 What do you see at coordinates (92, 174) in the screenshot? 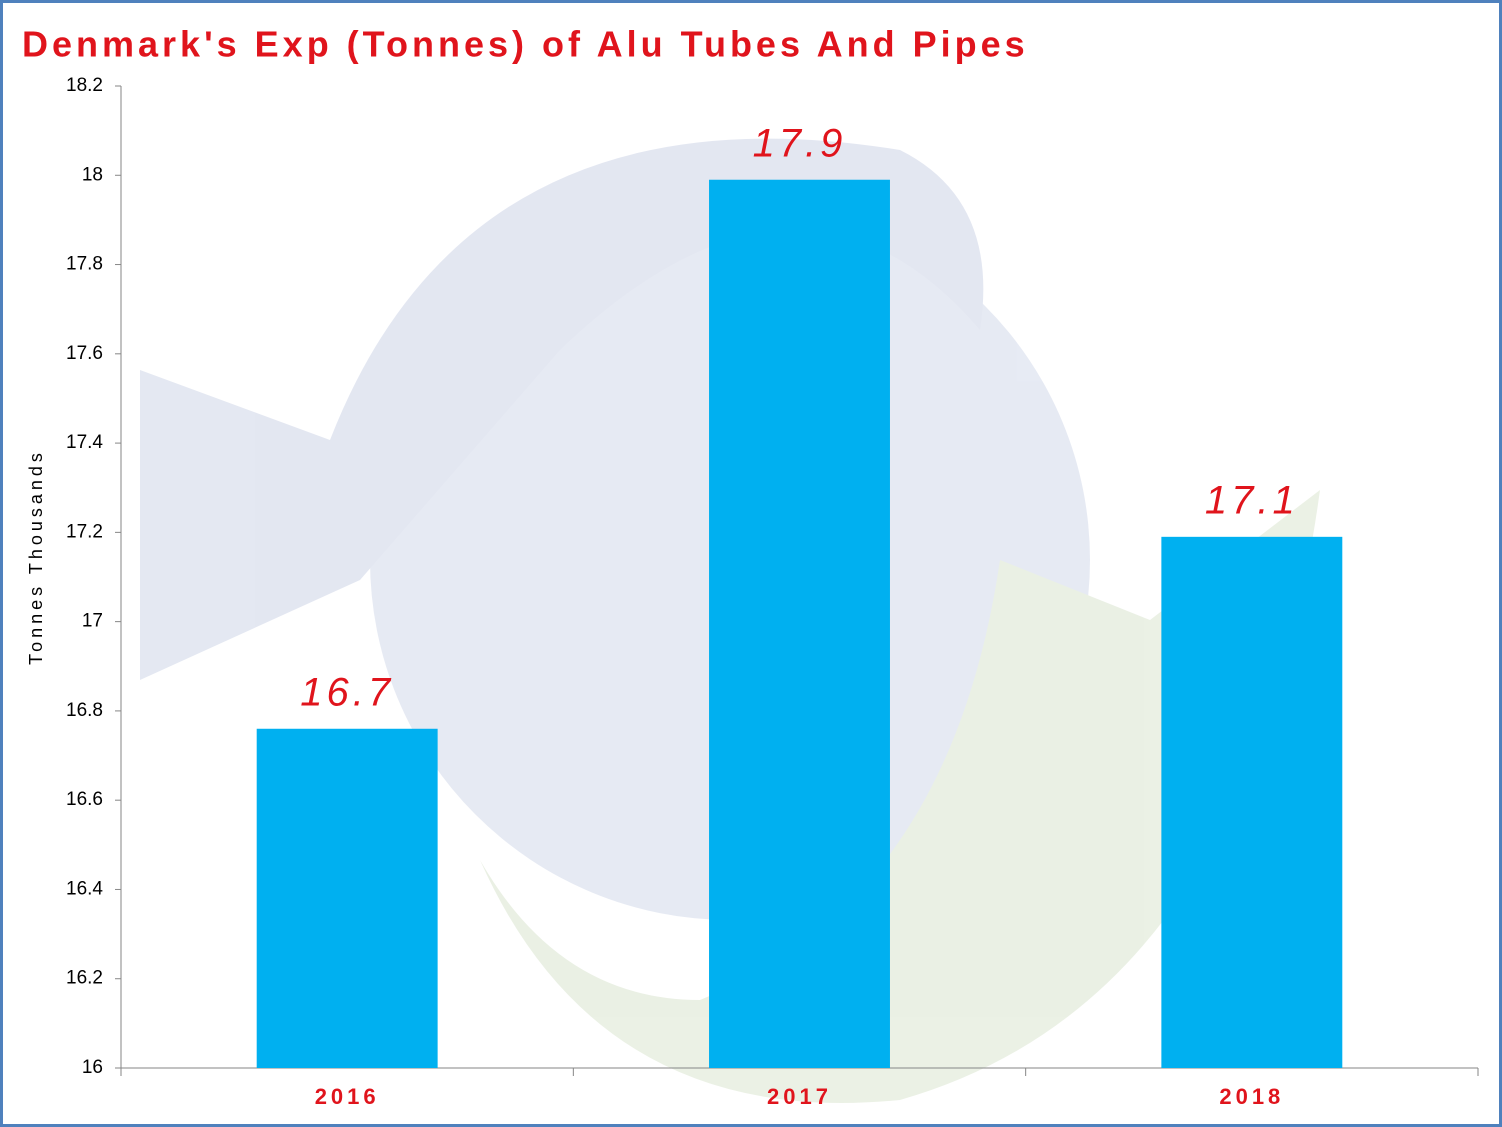
I see `y-tick-label: 18` at bounding box center [92, 174].